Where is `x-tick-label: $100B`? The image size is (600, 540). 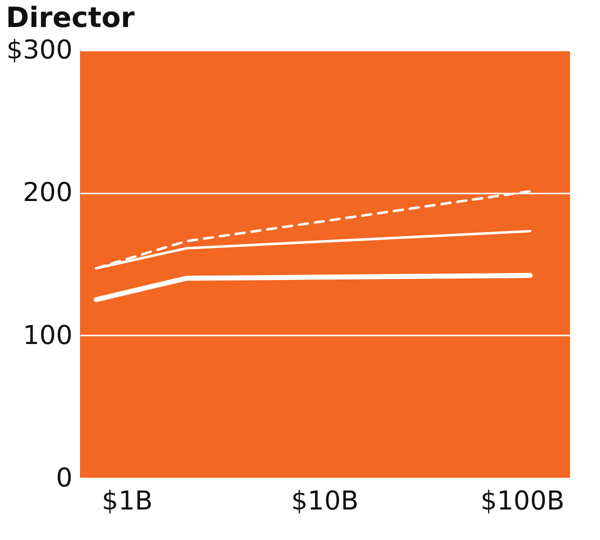
x-tick-label: $100B is located at coordinates (522, 501).